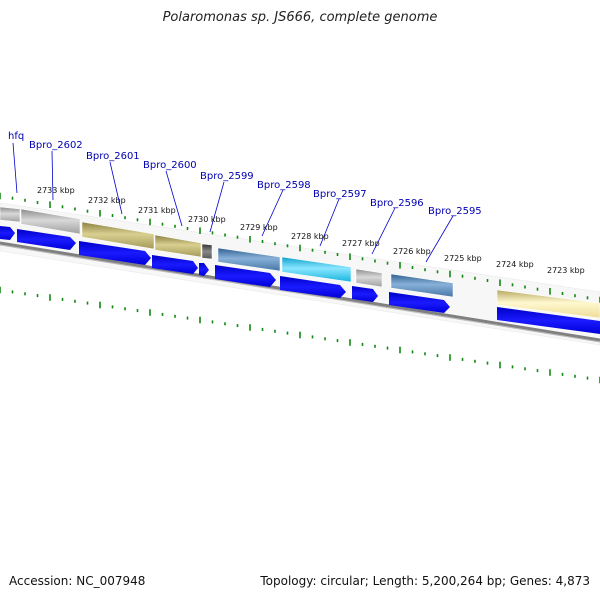 This screenshot has height=600, width=600. What do you see at coordinates (566, 270) in the screenshot?
I see `kbp-label: 2723 kbp` at bounding box center [566, 270].